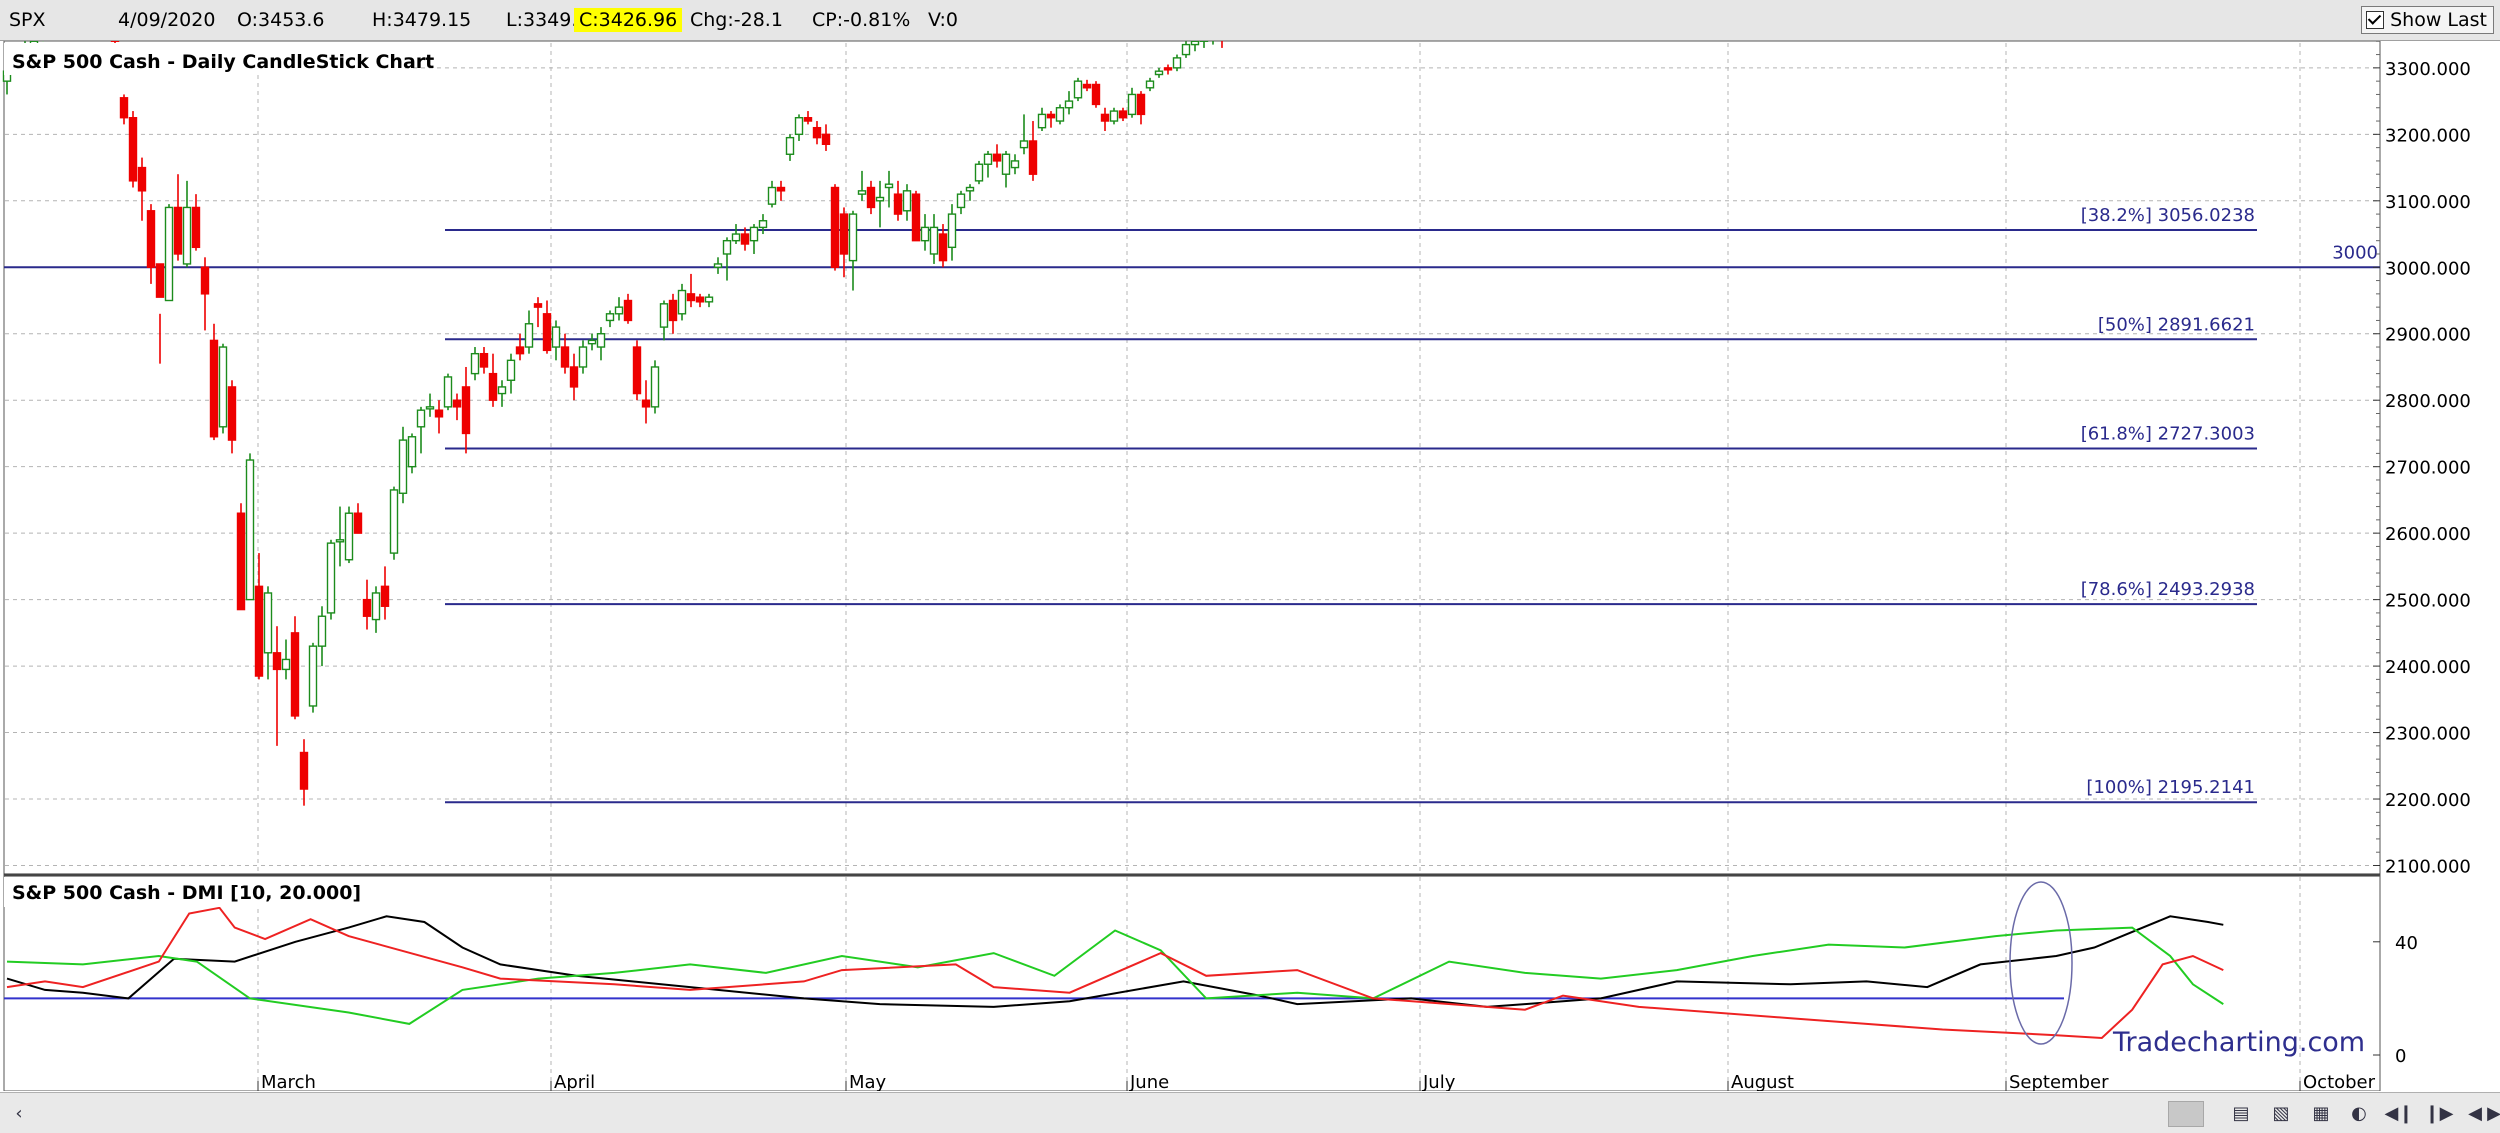 This screenshot has height=1133, width=2500. I want to click on jump-start-icon: ◀❙, so click(2399, 1113).